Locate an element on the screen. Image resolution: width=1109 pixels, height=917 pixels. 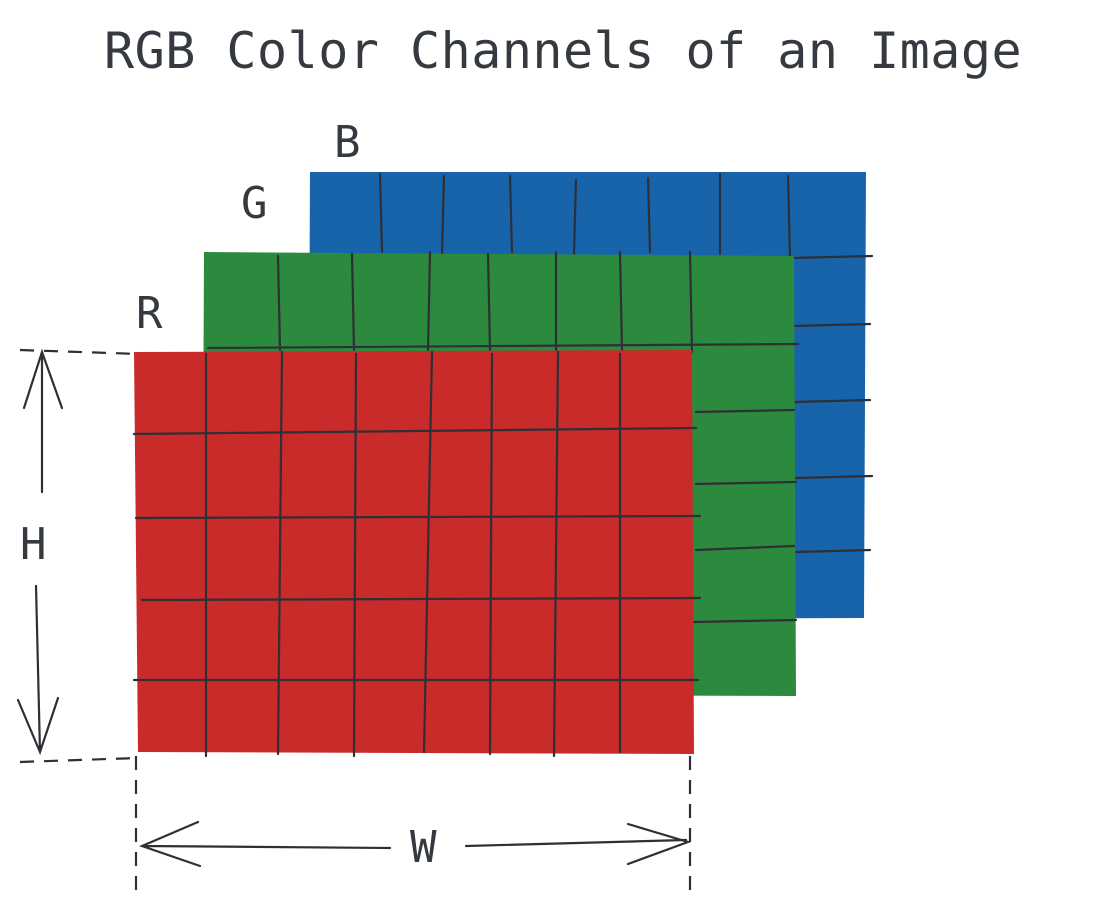
blue-channel-label: B is located at coordinates (347, 142).